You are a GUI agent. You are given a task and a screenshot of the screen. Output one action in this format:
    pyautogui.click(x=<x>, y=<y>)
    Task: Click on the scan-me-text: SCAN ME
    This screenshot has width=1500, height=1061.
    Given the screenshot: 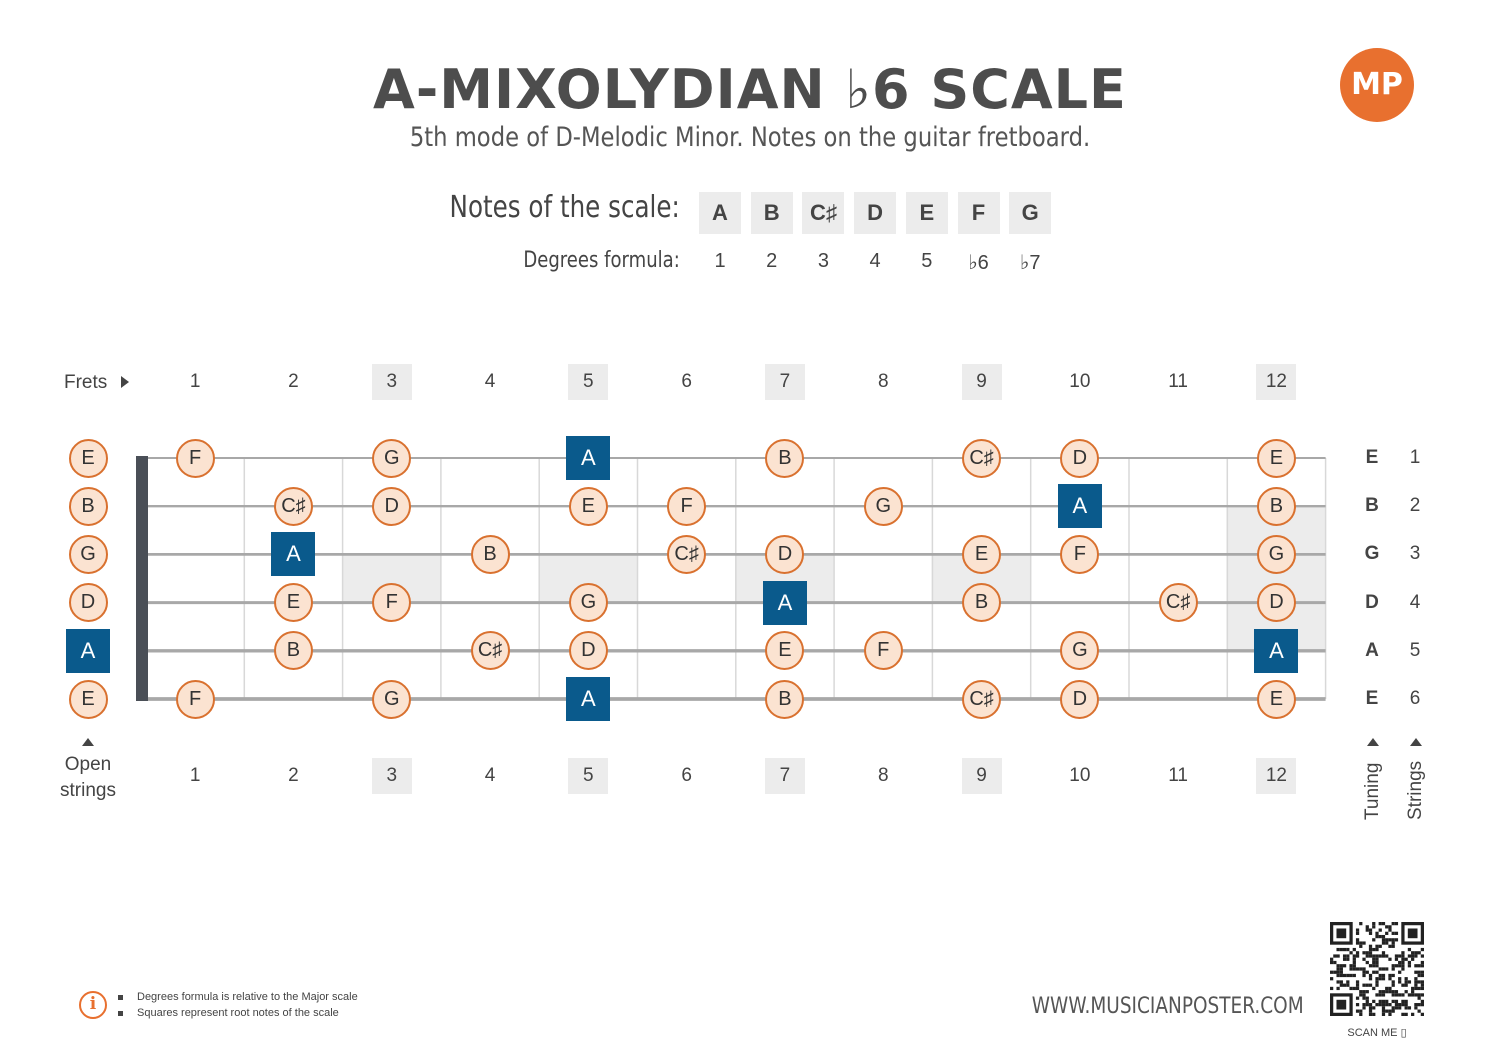 What is the action you would take?
    pyautogui.click(x=1372, y=1033)
    